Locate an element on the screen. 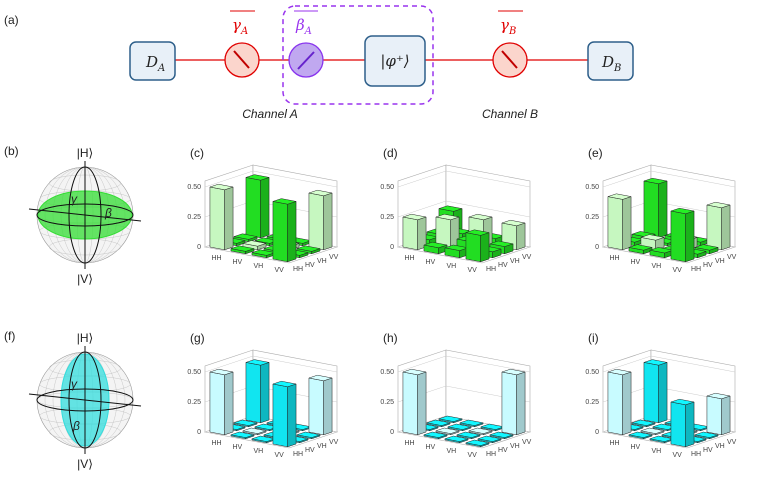 Image resolution: width=762 pixels, height=497 pixels. row-label: VH is located at coordinates (657, 451).